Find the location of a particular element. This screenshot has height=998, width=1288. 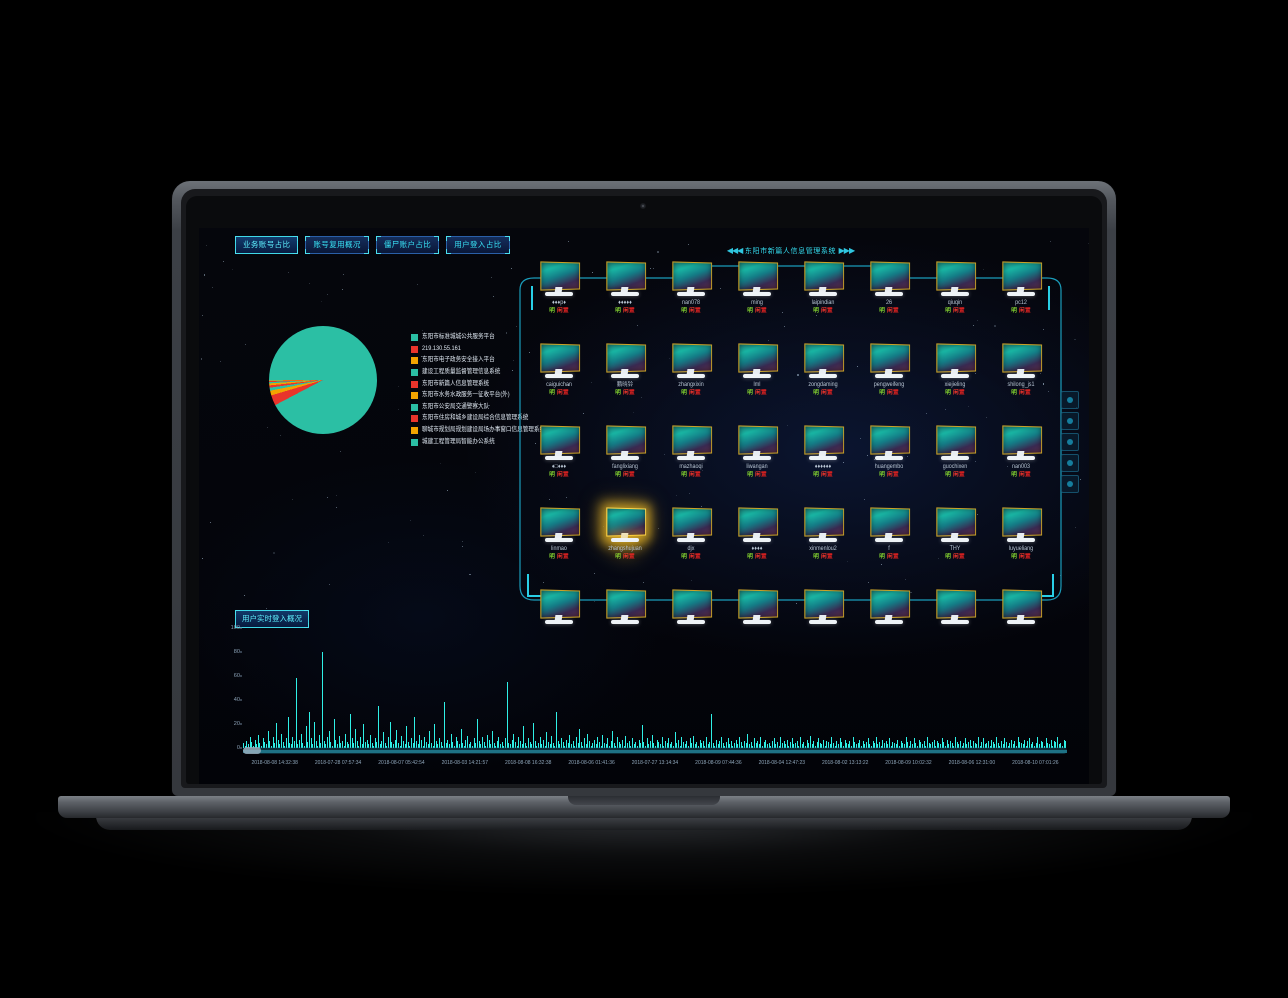

monitor-cell: liwangan 明 闲置 is located at coordinates (757, 452).